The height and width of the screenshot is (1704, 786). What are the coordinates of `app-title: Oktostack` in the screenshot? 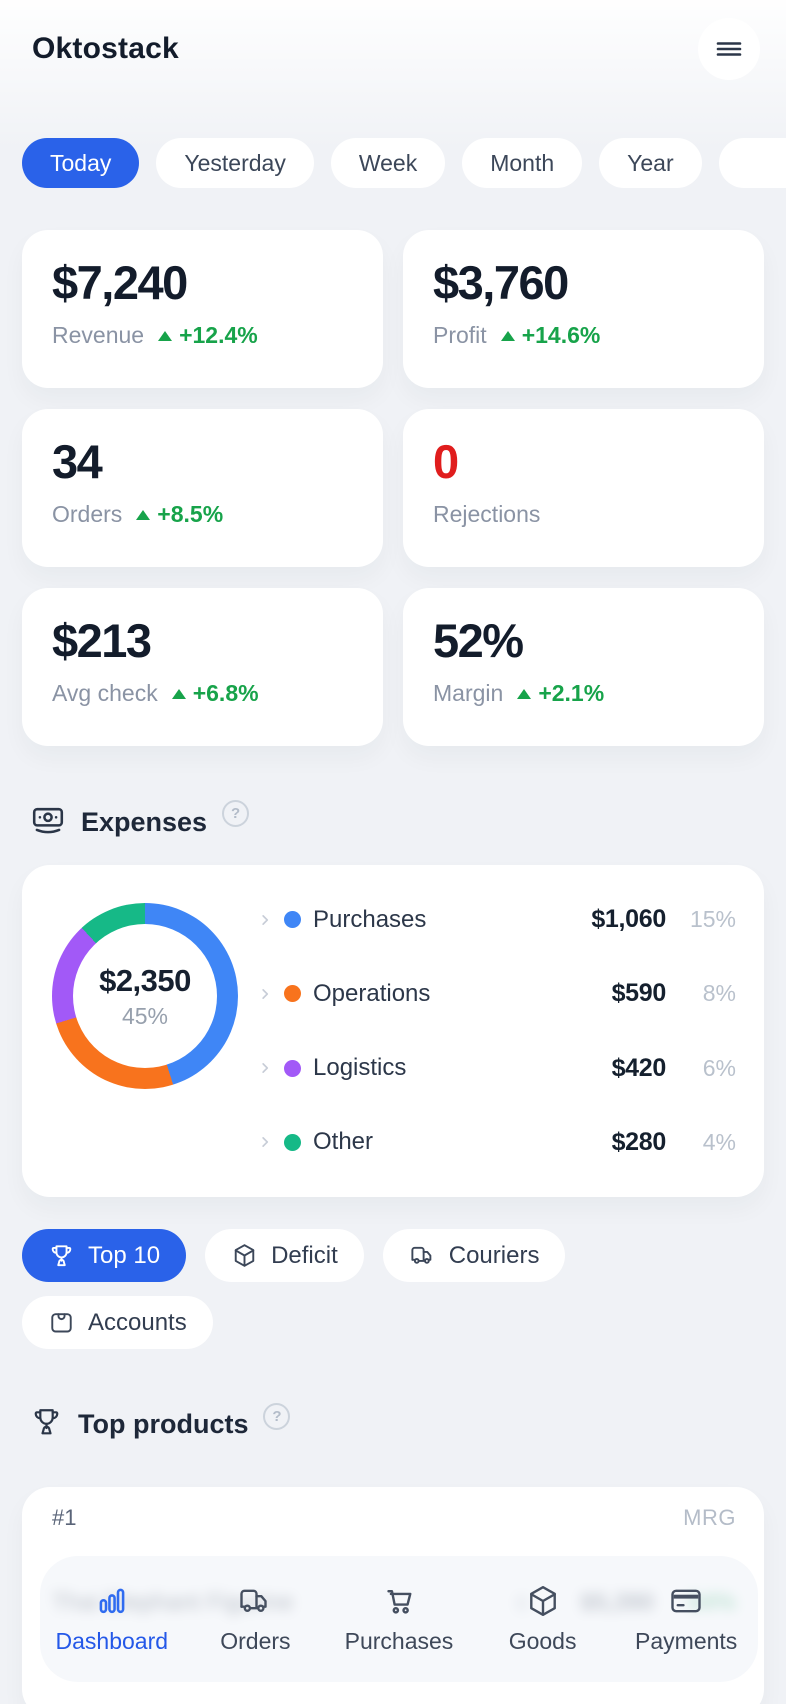 It's located at (105, 48).